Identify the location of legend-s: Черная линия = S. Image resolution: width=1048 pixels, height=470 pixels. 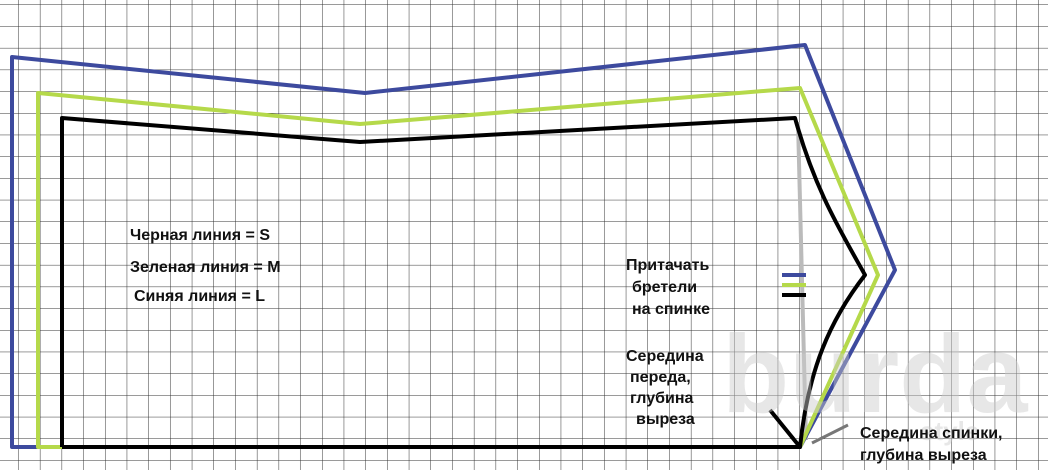
(200, 235).